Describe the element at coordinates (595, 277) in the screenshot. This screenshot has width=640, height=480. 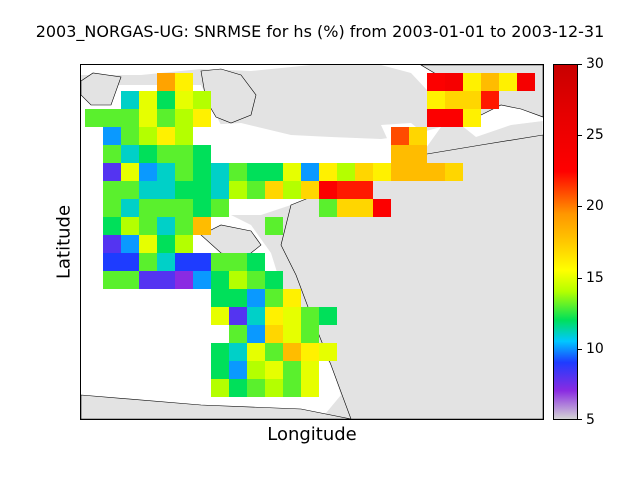
I see `colorbar-tick-label: 15` at that location.